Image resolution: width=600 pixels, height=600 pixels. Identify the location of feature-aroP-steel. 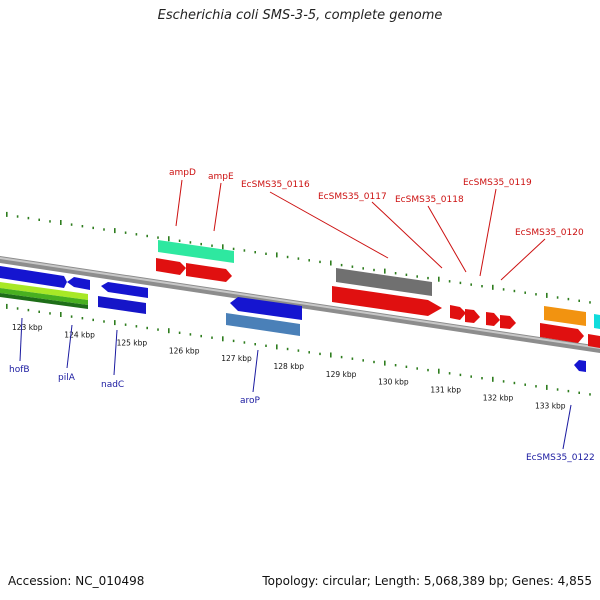
(263, 324).